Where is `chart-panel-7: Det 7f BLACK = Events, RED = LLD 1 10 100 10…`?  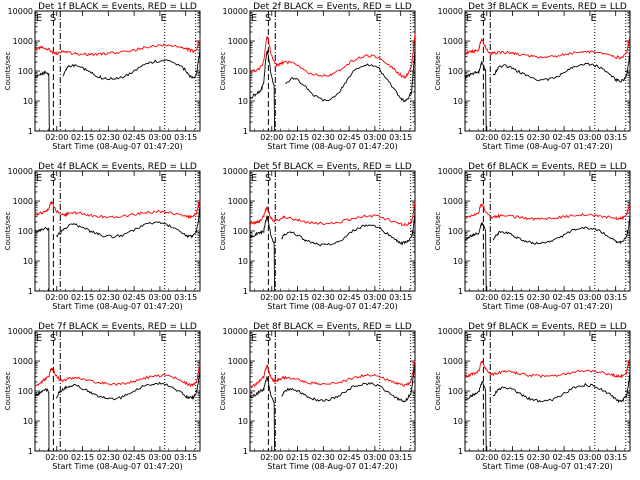
chart-panel-7: Det 7f BLACK = Events, RED = LLD 1 10 100 10… is located at coordinates (102, 396).